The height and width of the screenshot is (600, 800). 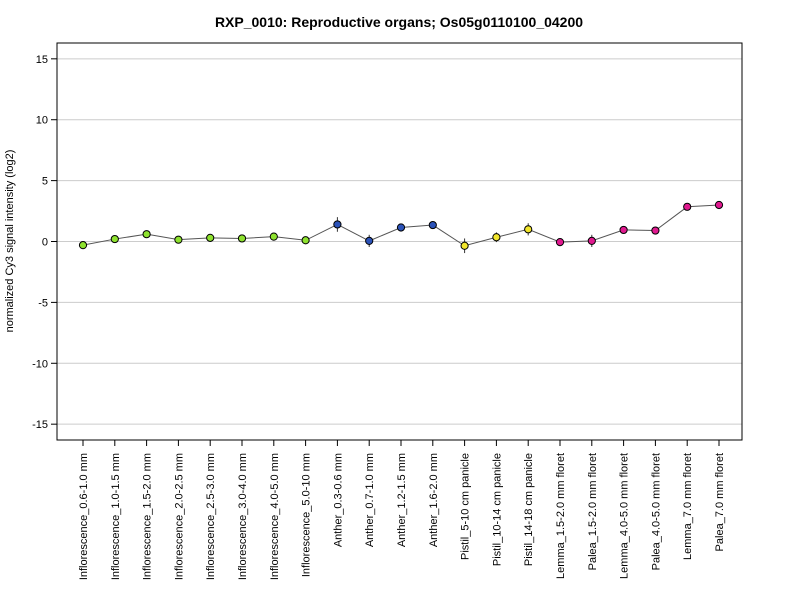 What do you see at coordinates (370, 500) in the screenshot?
I see `x-tick-label: Anther_0.7-1.0 mm` at bounding box center [370, 500].